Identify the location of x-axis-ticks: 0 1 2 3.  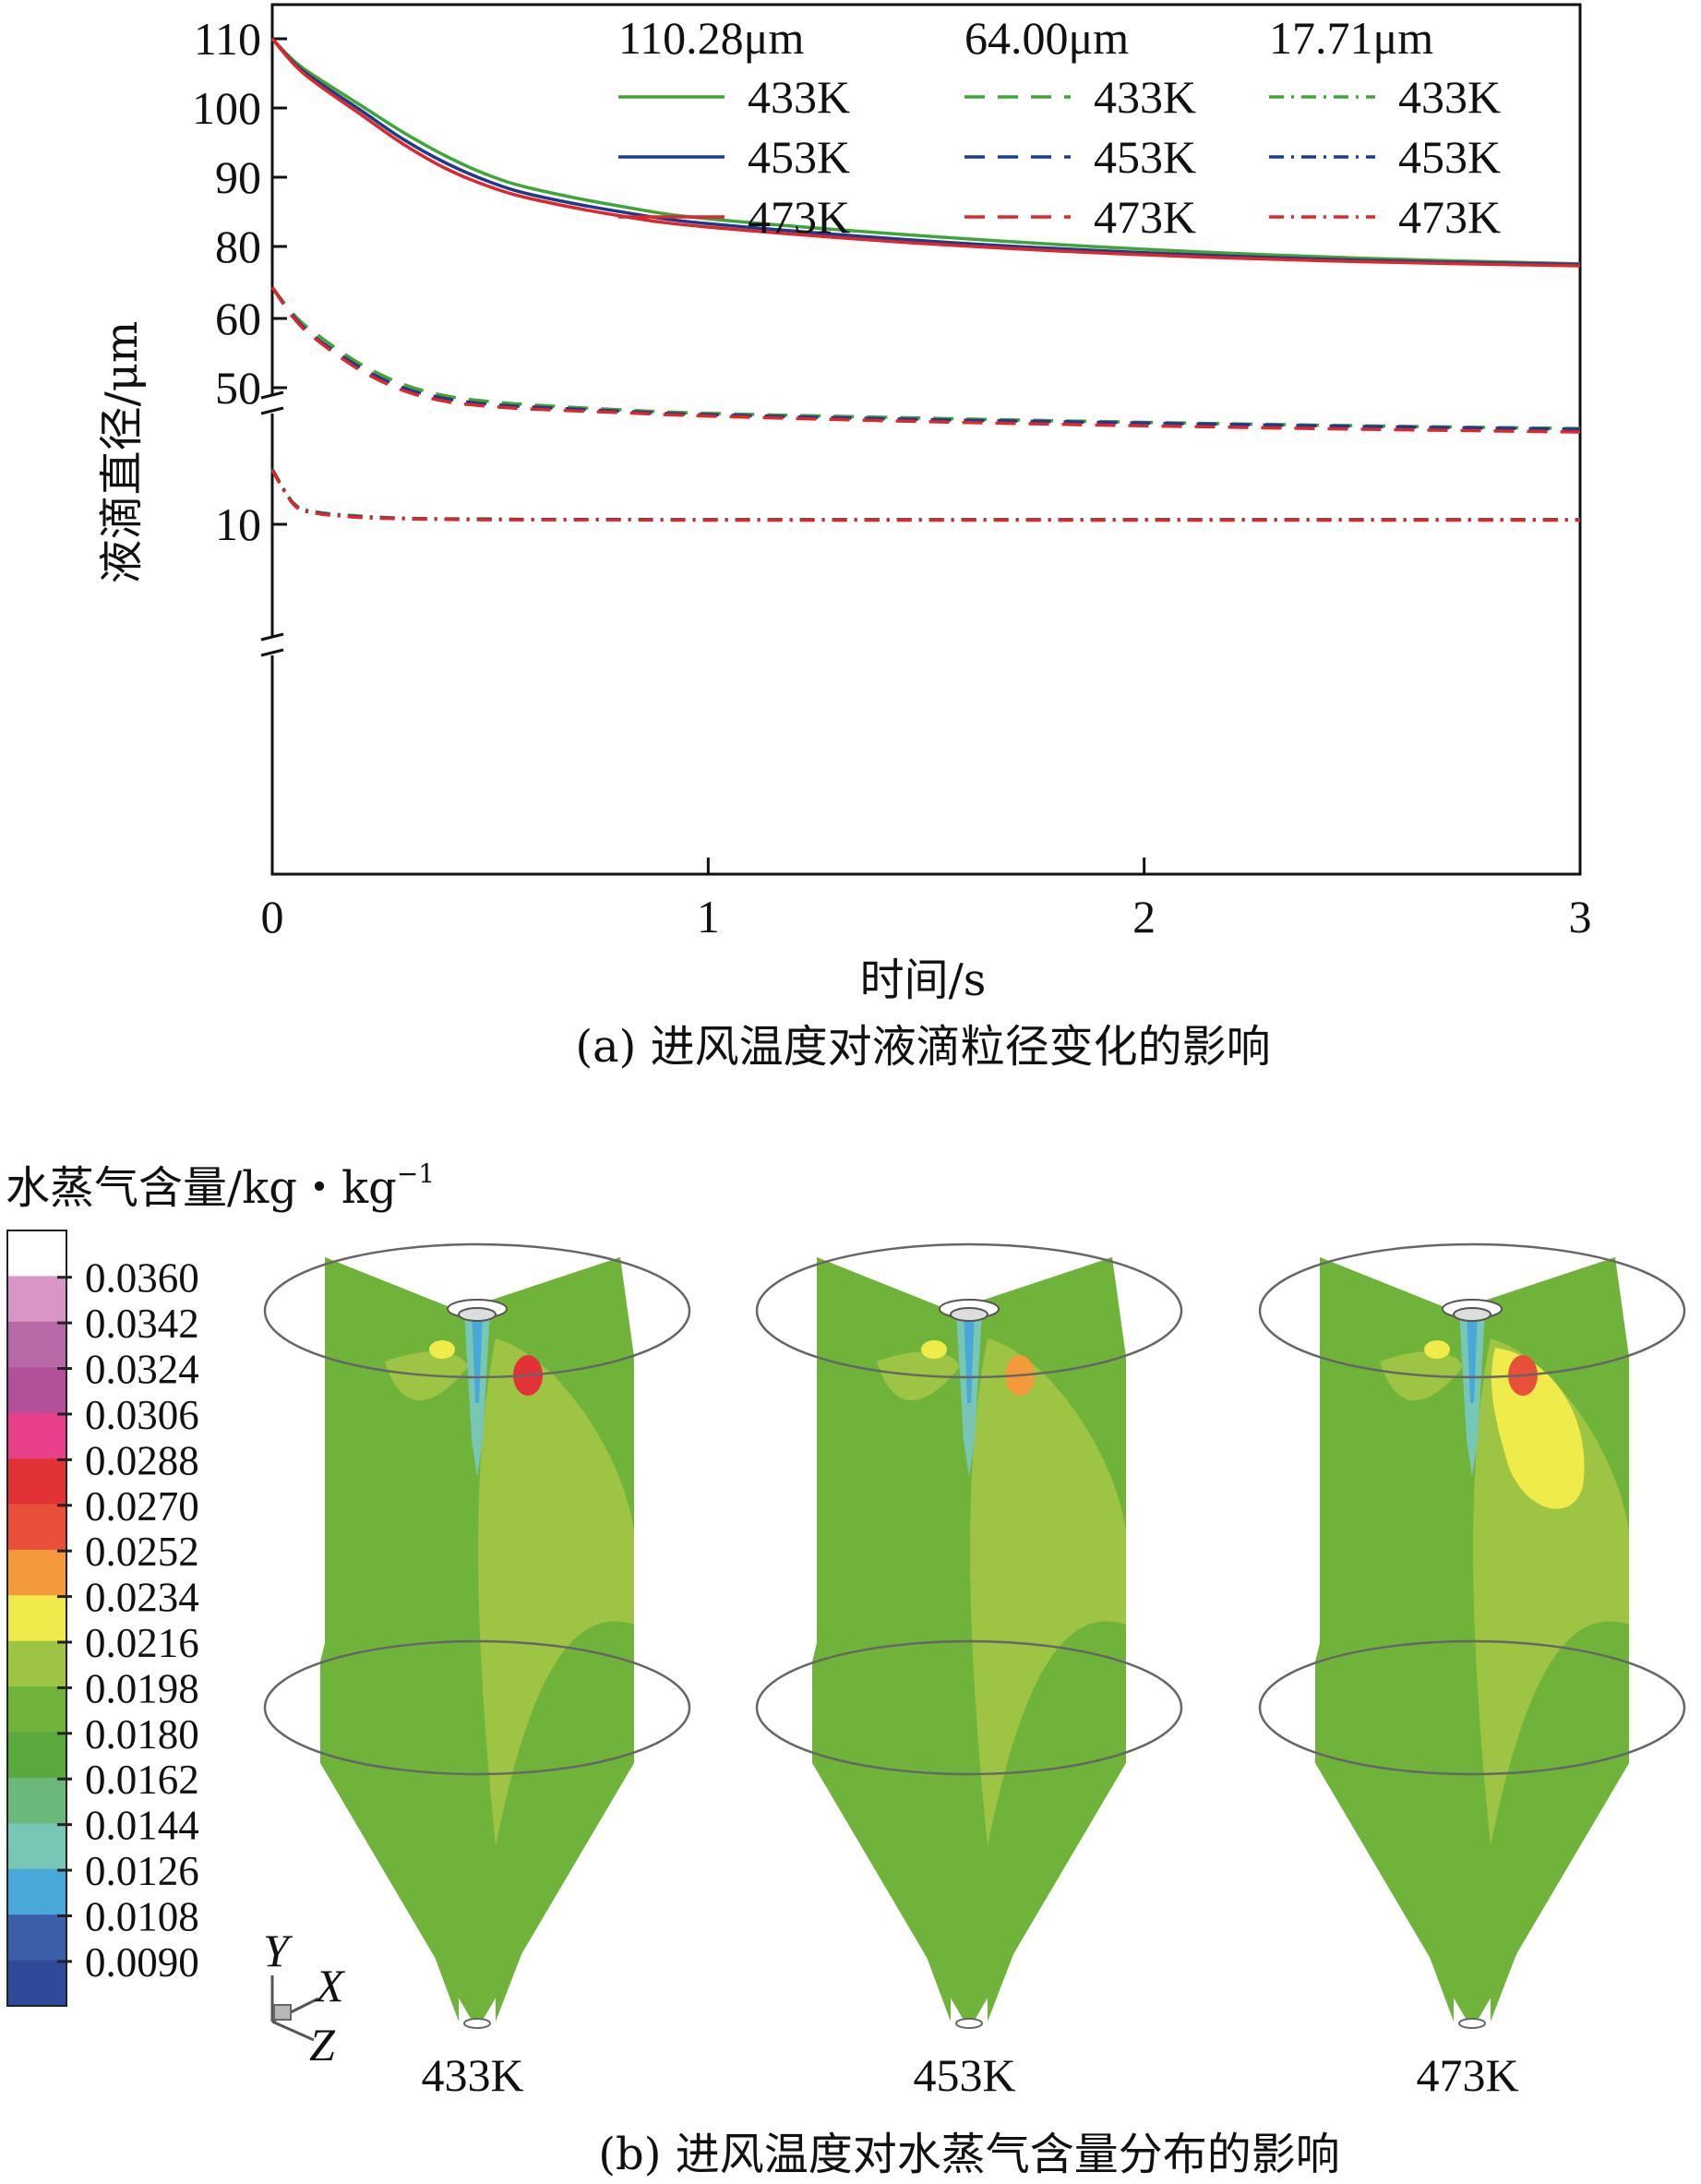
(927, 900).